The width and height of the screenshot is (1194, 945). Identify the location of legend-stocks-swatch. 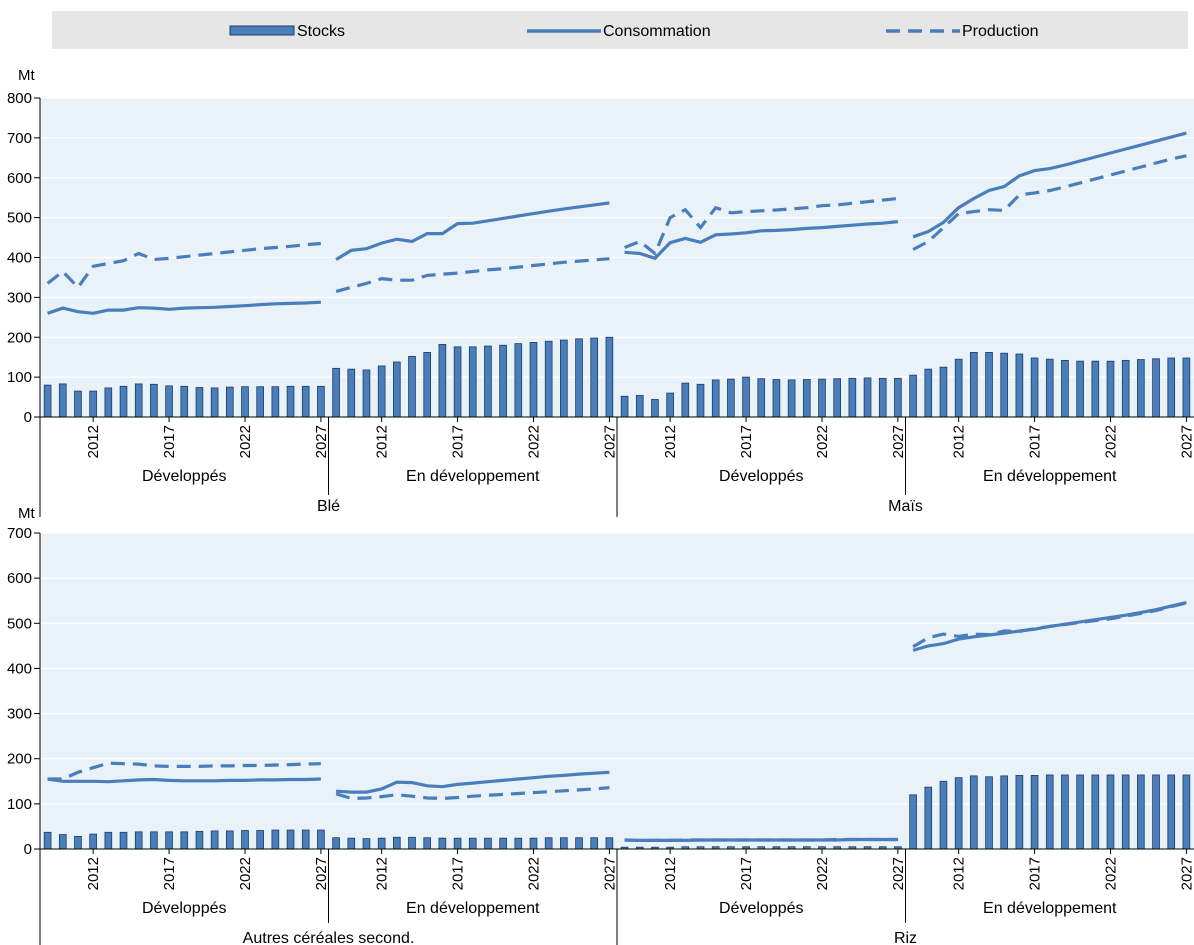
(262, 30).